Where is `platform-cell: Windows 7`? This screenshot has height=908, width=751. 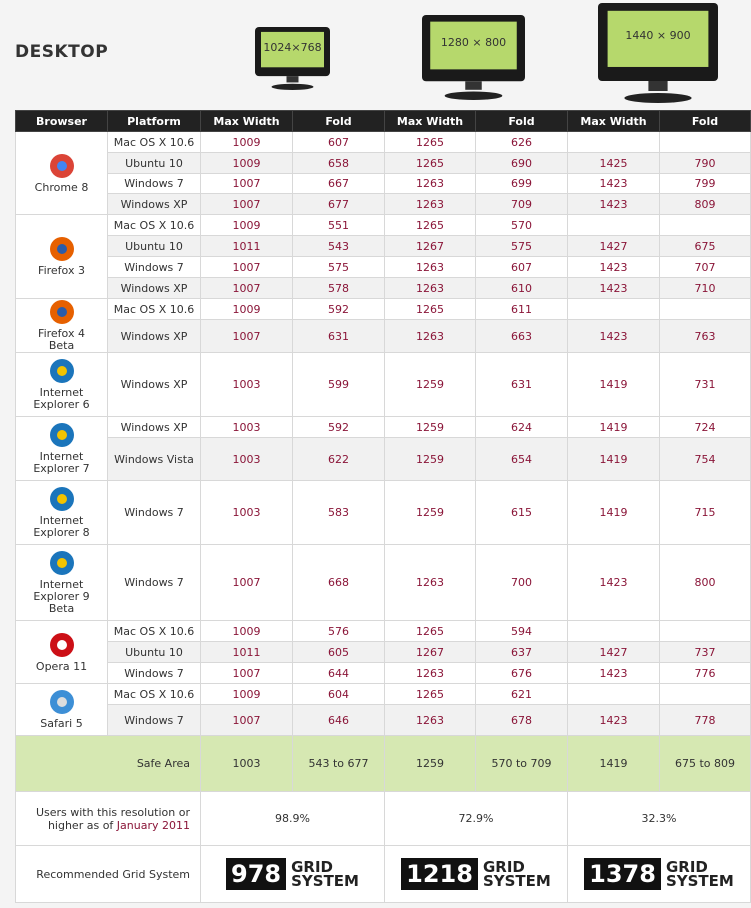
platform-cell: Windows 7 is located at coordinates (154, 582).